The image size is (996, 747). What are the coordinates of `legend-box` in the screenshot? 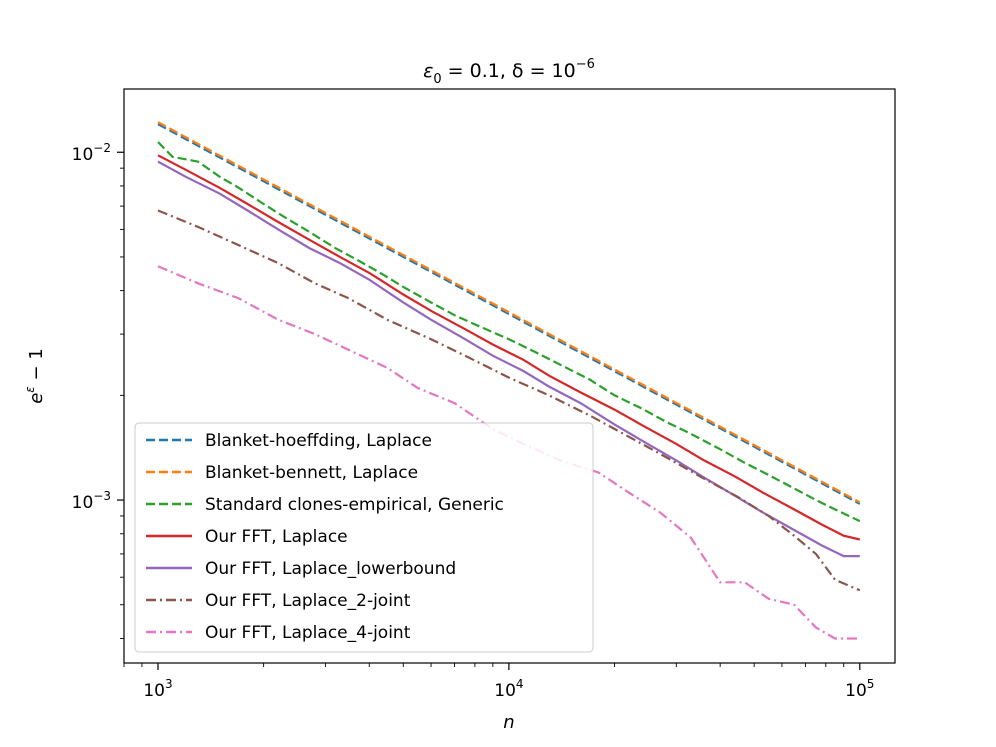 It's located at (364, 537).